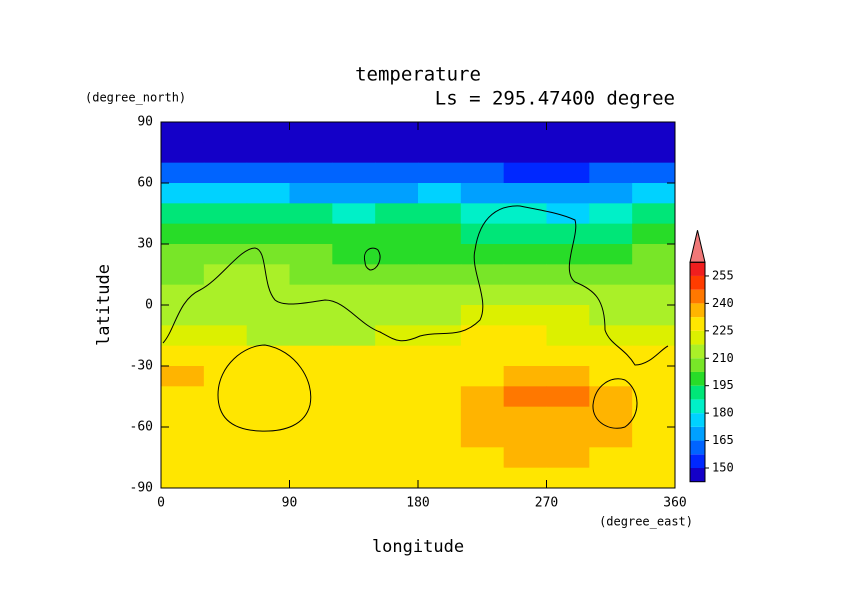  What do you see at coordinates (723, 275) in the screenshot?
I see `colorbar-tick-label: 255` at bounding box center [723, 275].